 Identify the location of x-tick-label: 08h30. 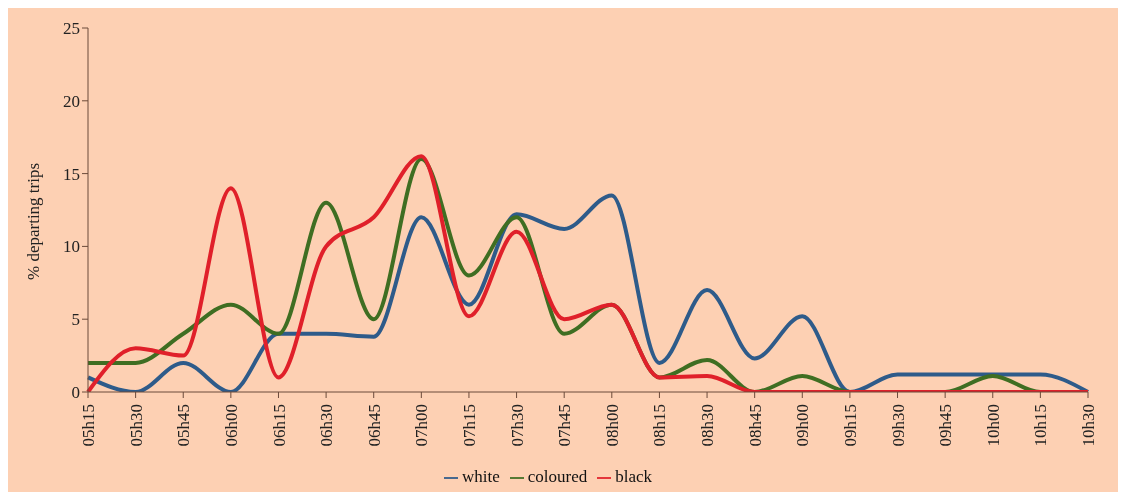
(708, 425).